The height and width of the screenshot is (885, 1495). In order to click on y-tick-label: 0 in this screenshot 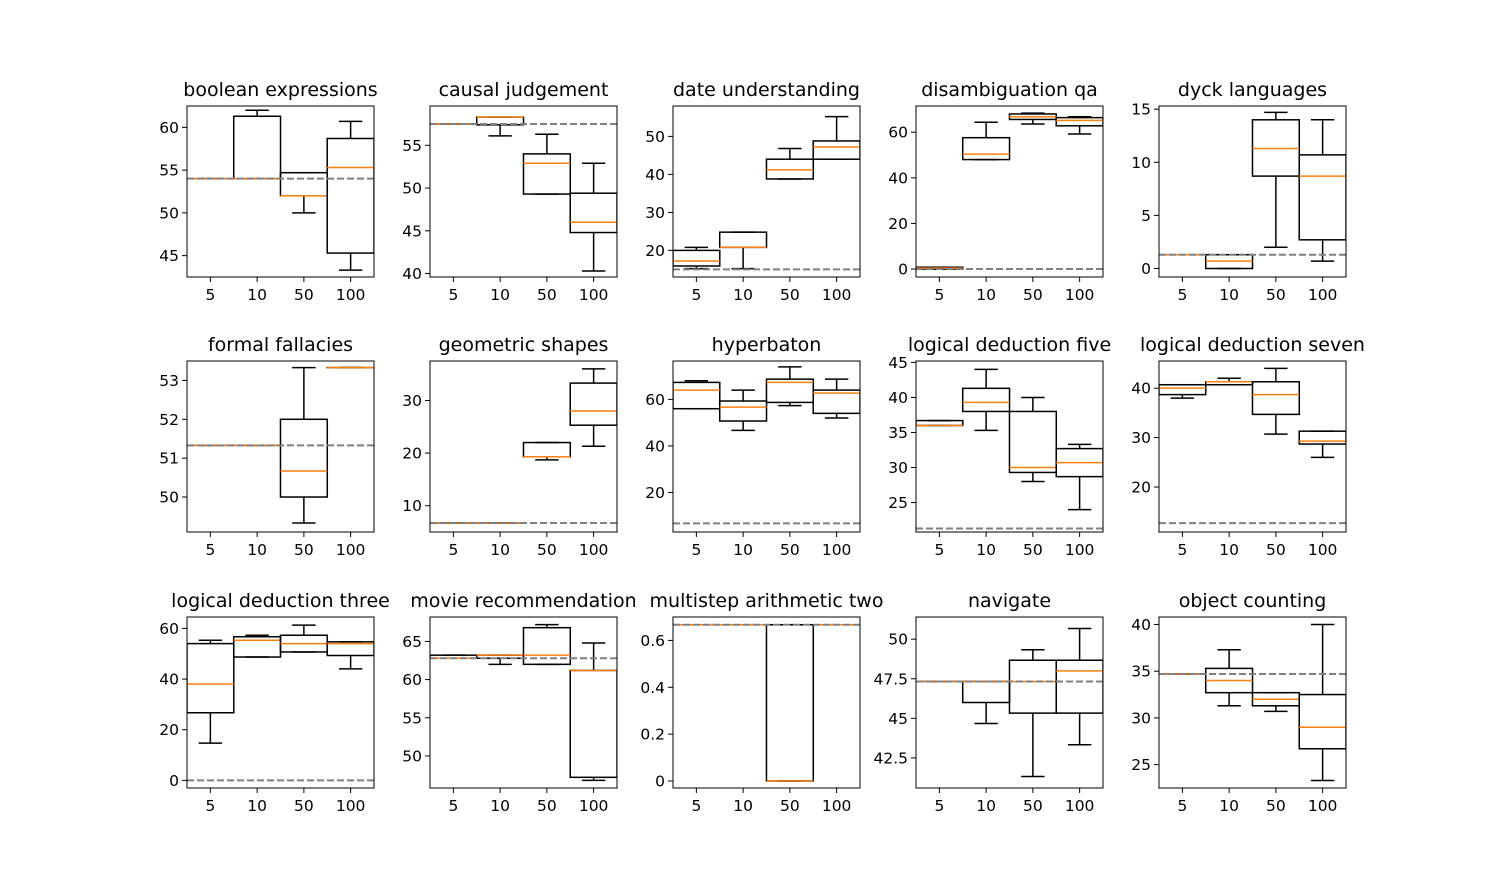, I will do `click(660, 781)`.